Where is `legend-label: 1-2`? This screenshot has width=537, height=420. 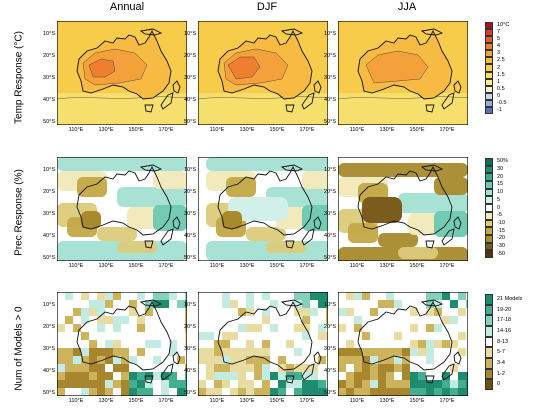 legend-label: 1-2 is located at coordinates (501, 373).